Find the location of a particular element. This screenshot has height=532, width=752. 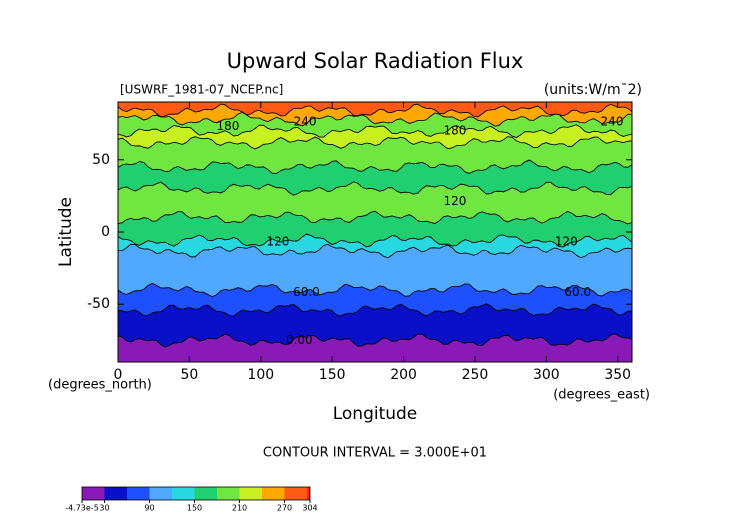

y-tick-label: 50 is located at coordinates (101, 160).